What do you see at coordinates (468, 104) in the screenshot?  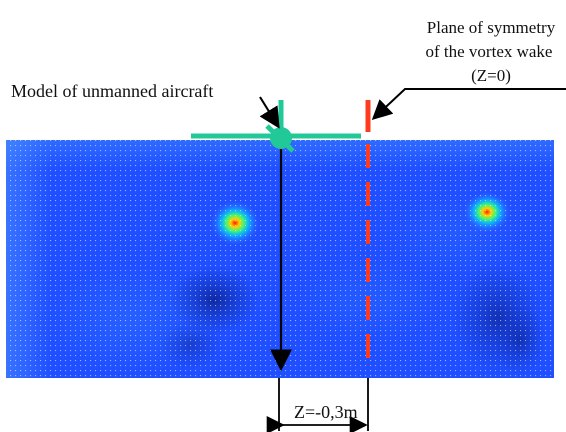 I see `plane-label-arrow` at bounding box center [468, 104].